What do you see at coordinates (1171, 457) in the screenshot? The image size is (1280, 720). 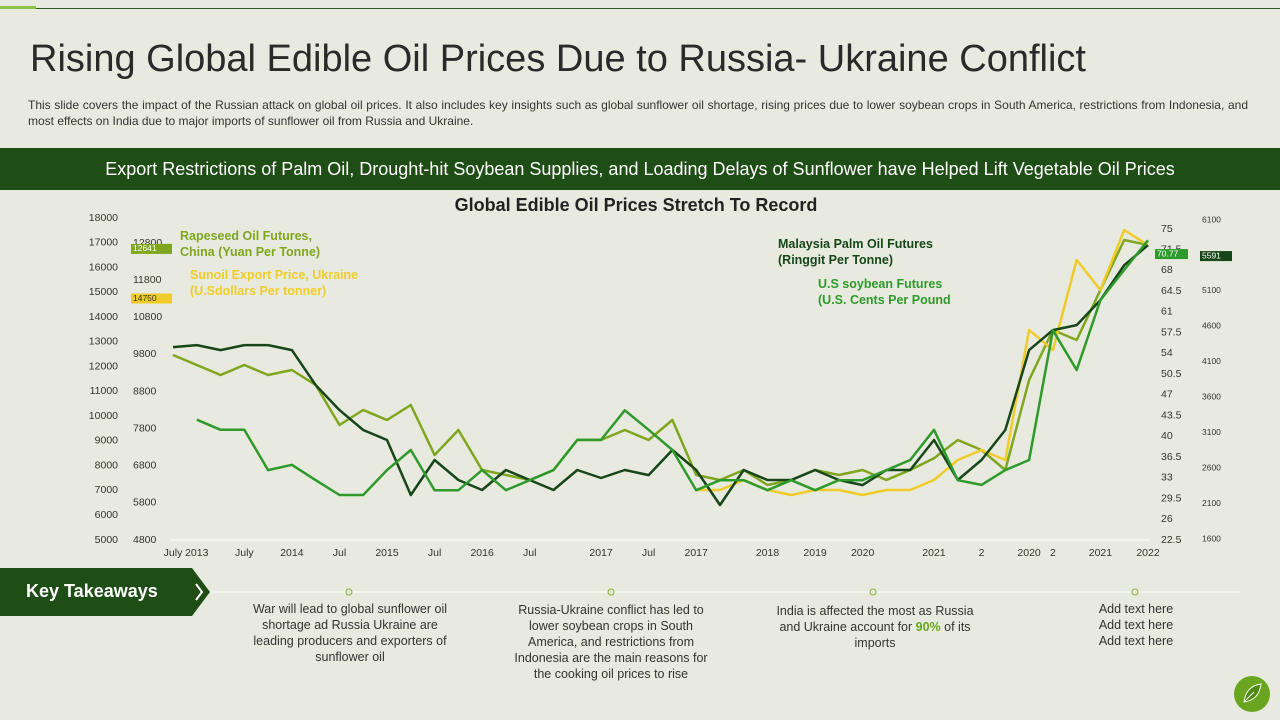 I see `y-tick-label: 36.5` at bounding box center [1171, 457].